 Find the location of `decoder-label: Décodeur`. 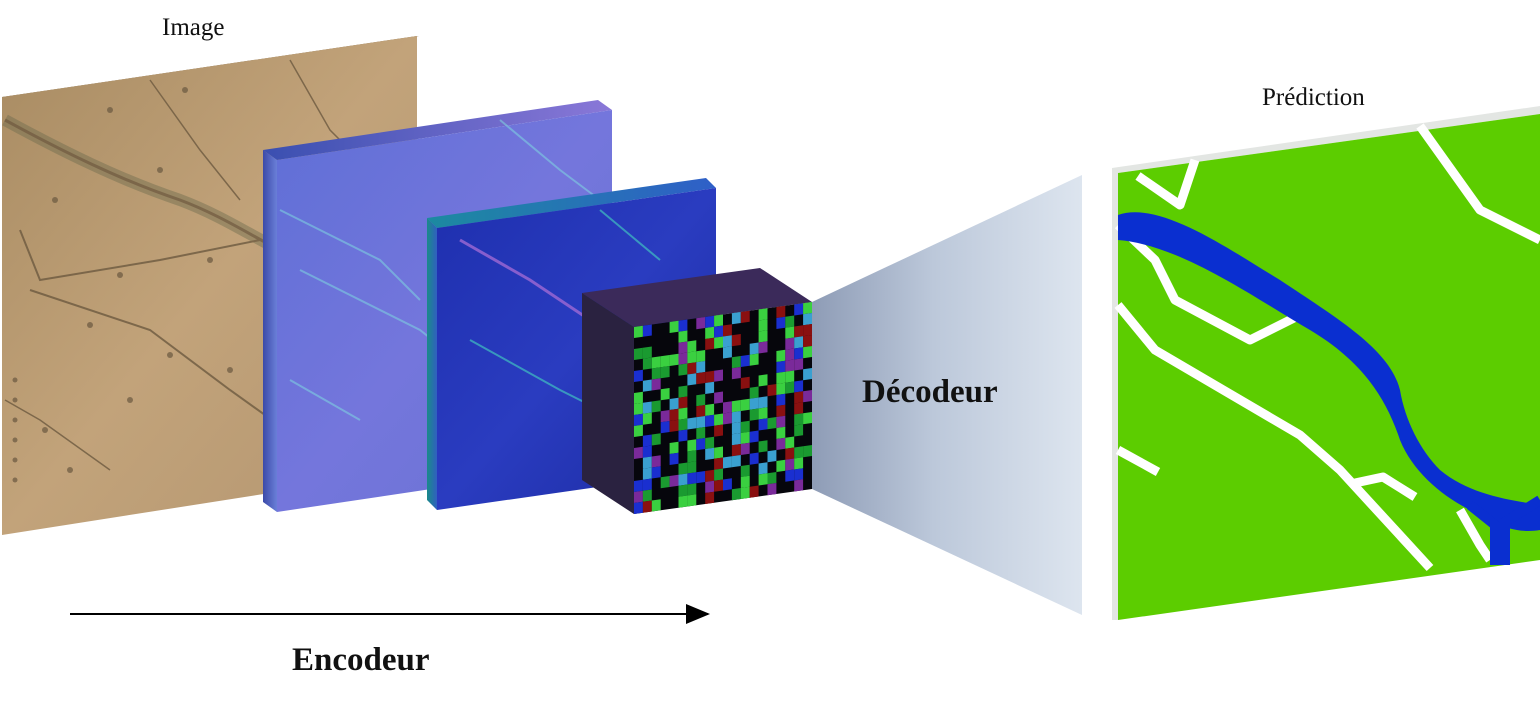

decoder-label: Décodeur is located at coordinates (930, 392).